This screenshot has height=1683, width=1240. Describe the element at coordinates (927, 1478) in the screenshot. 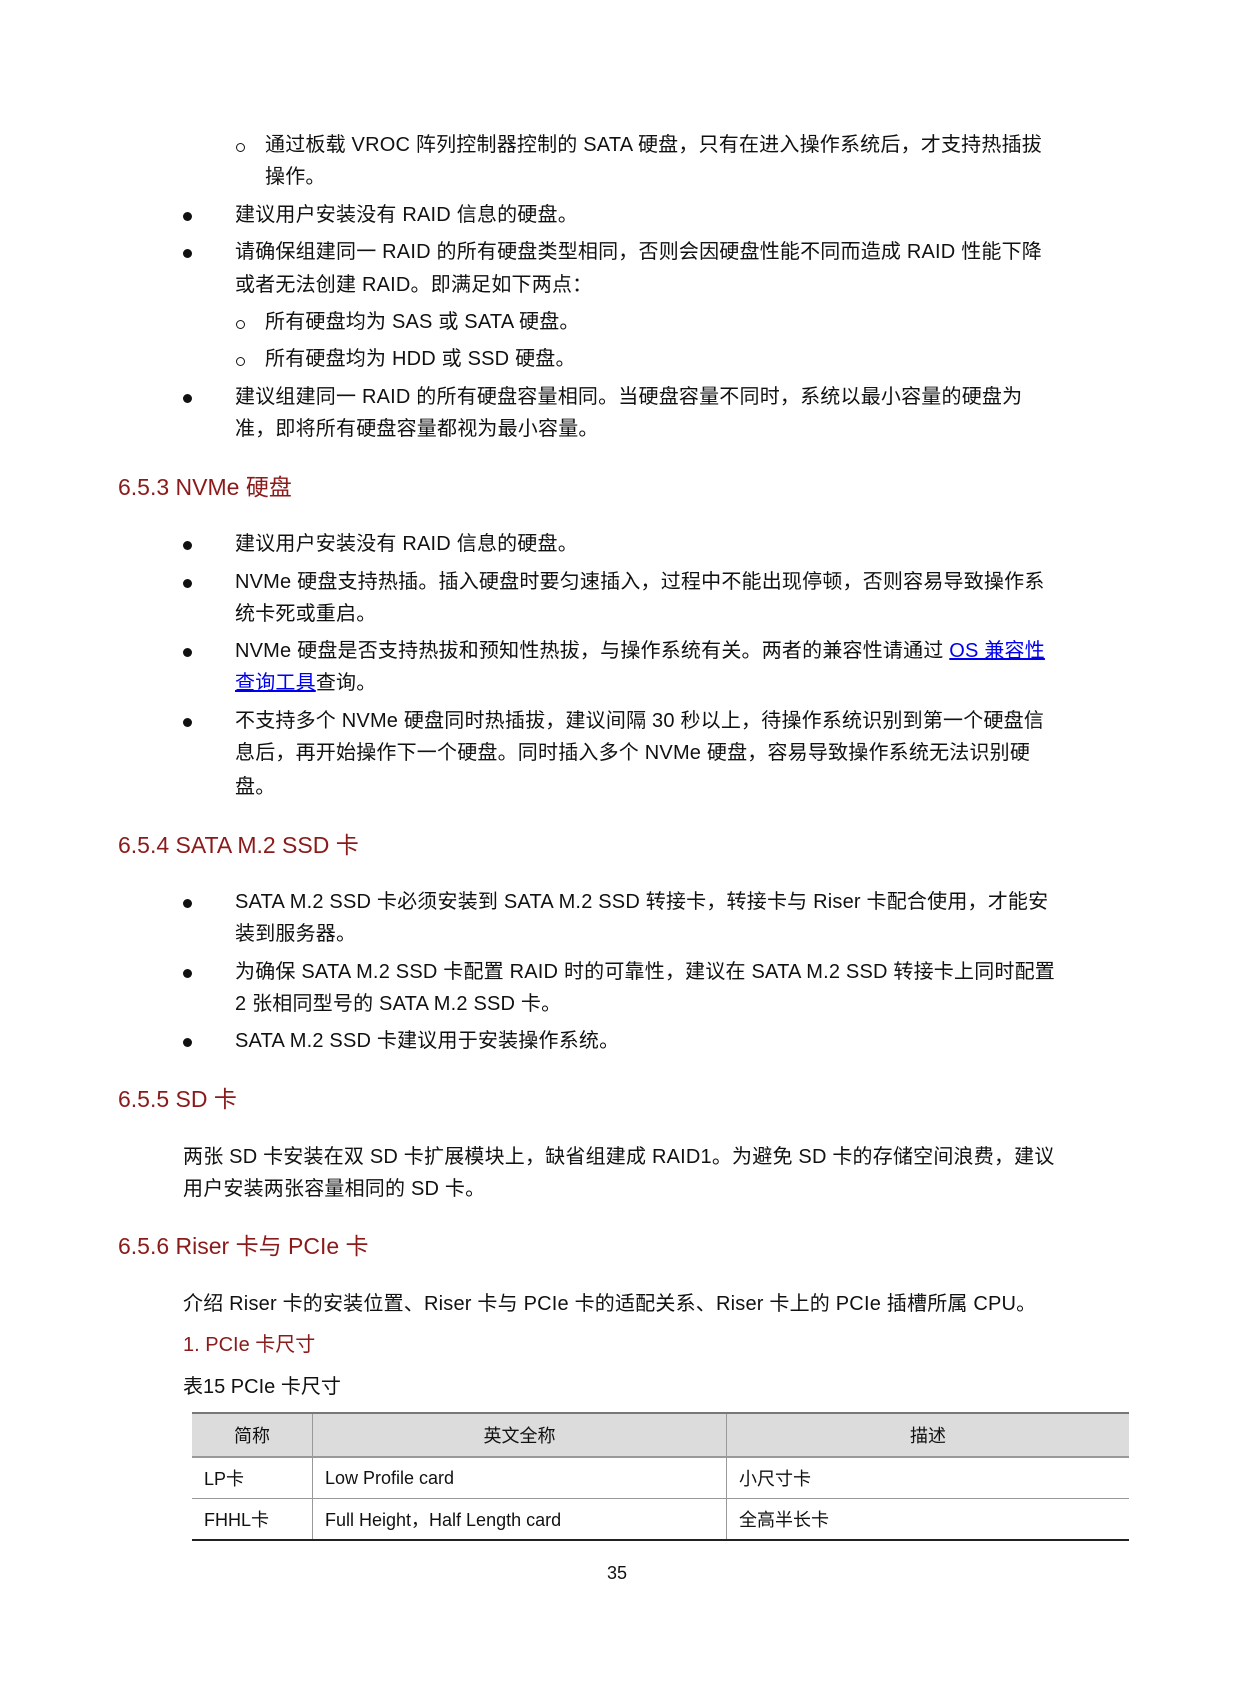

I see `table-cell: 小尺寸卡` at that location.